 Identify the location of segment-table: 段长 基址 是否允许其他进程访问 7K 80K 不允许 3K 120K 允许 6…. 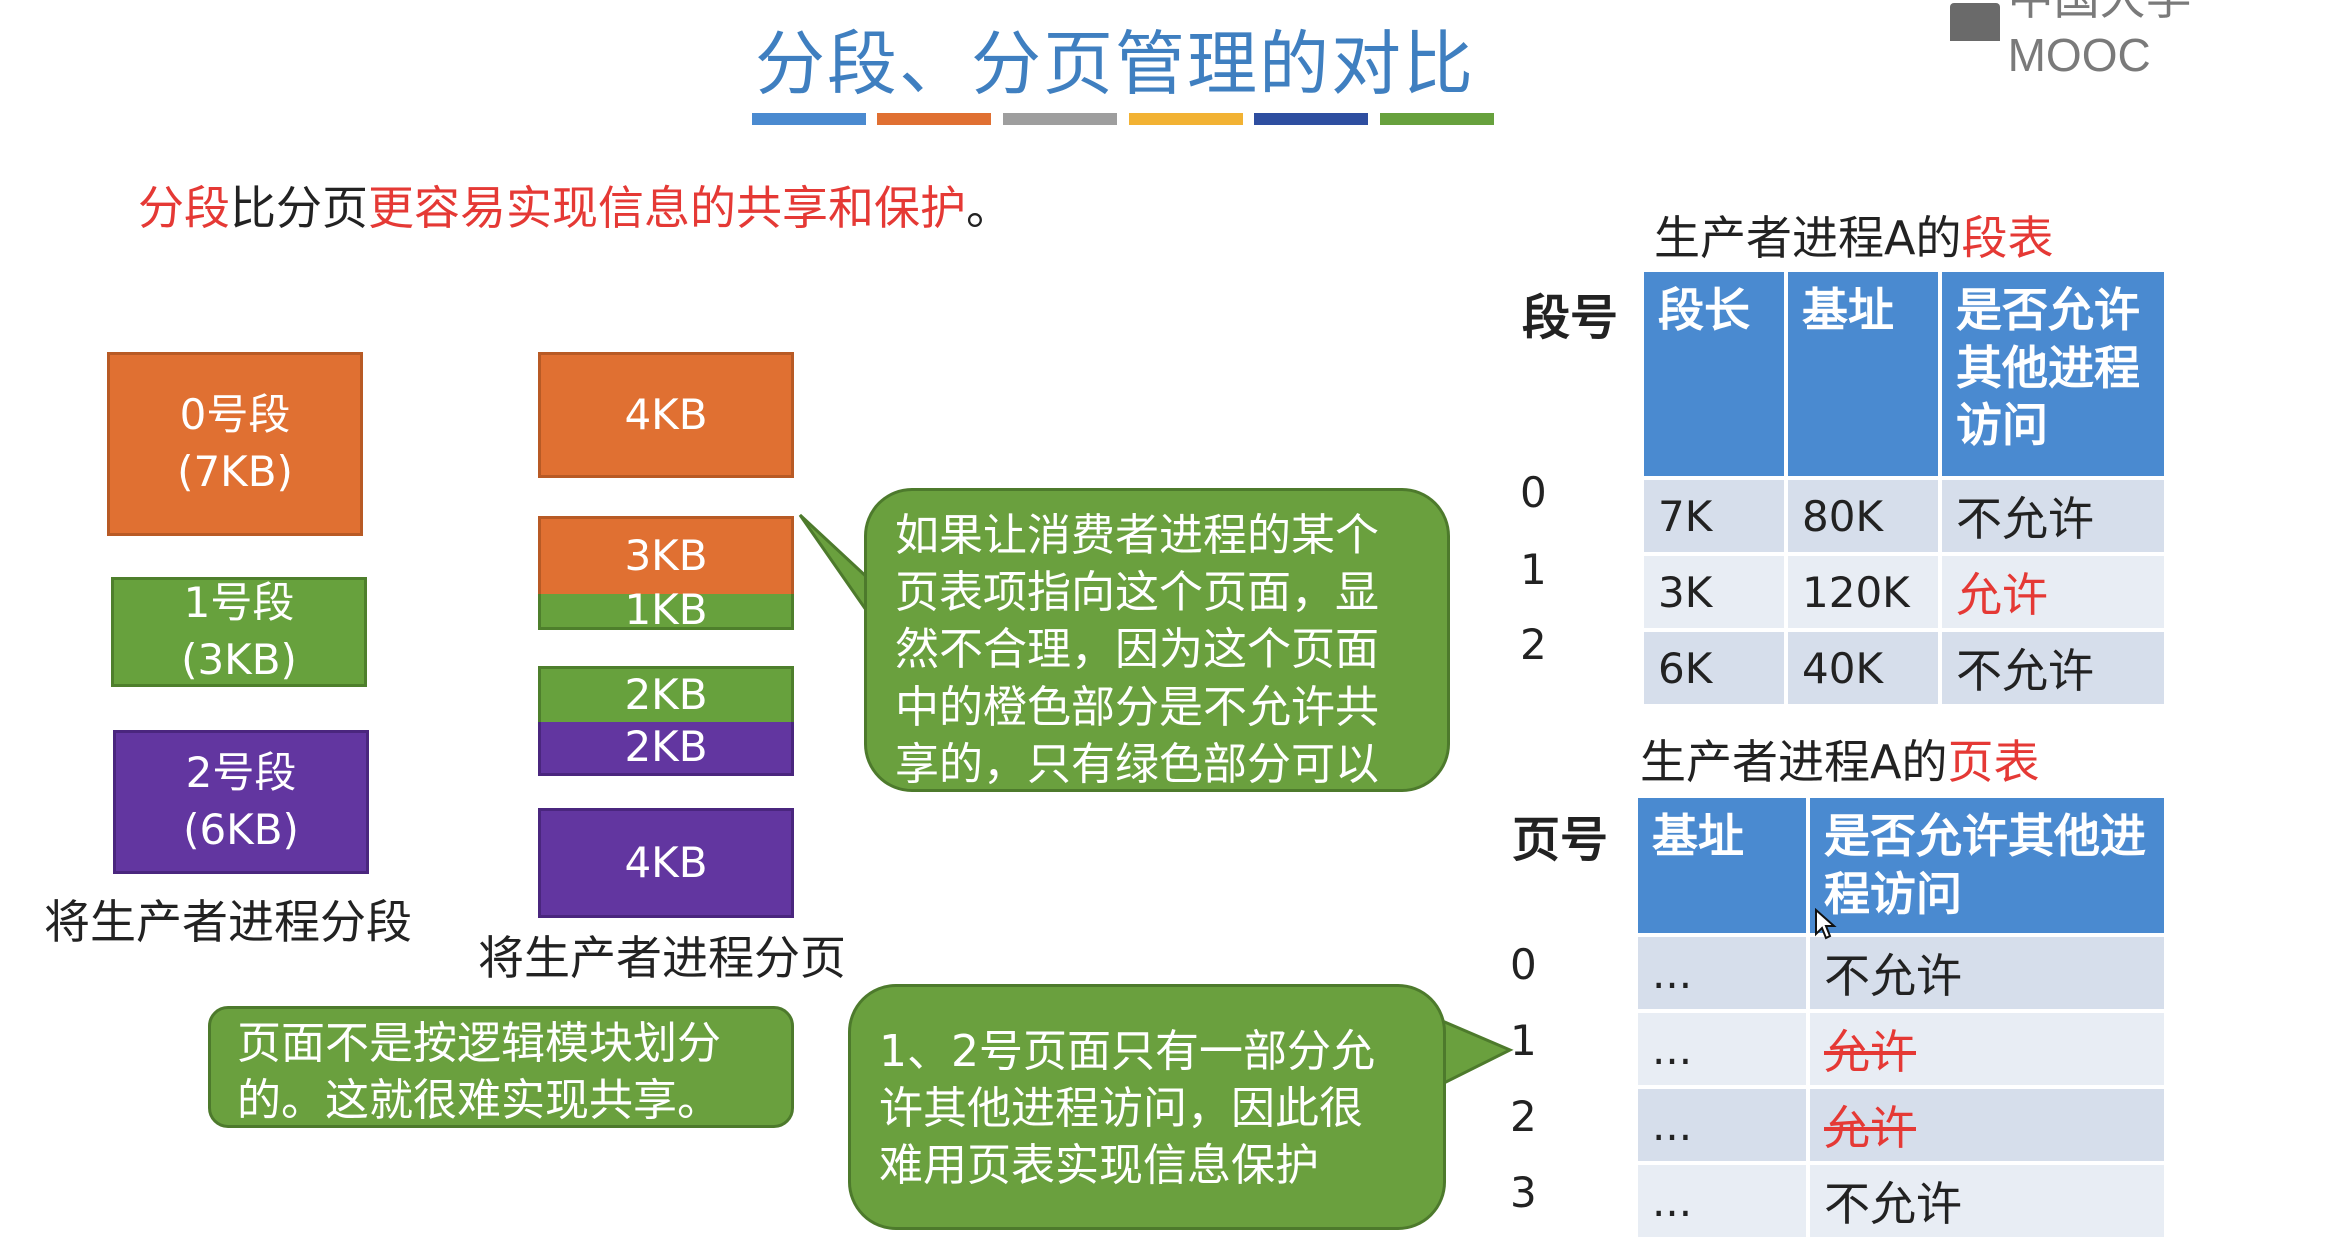
(1904, 488).